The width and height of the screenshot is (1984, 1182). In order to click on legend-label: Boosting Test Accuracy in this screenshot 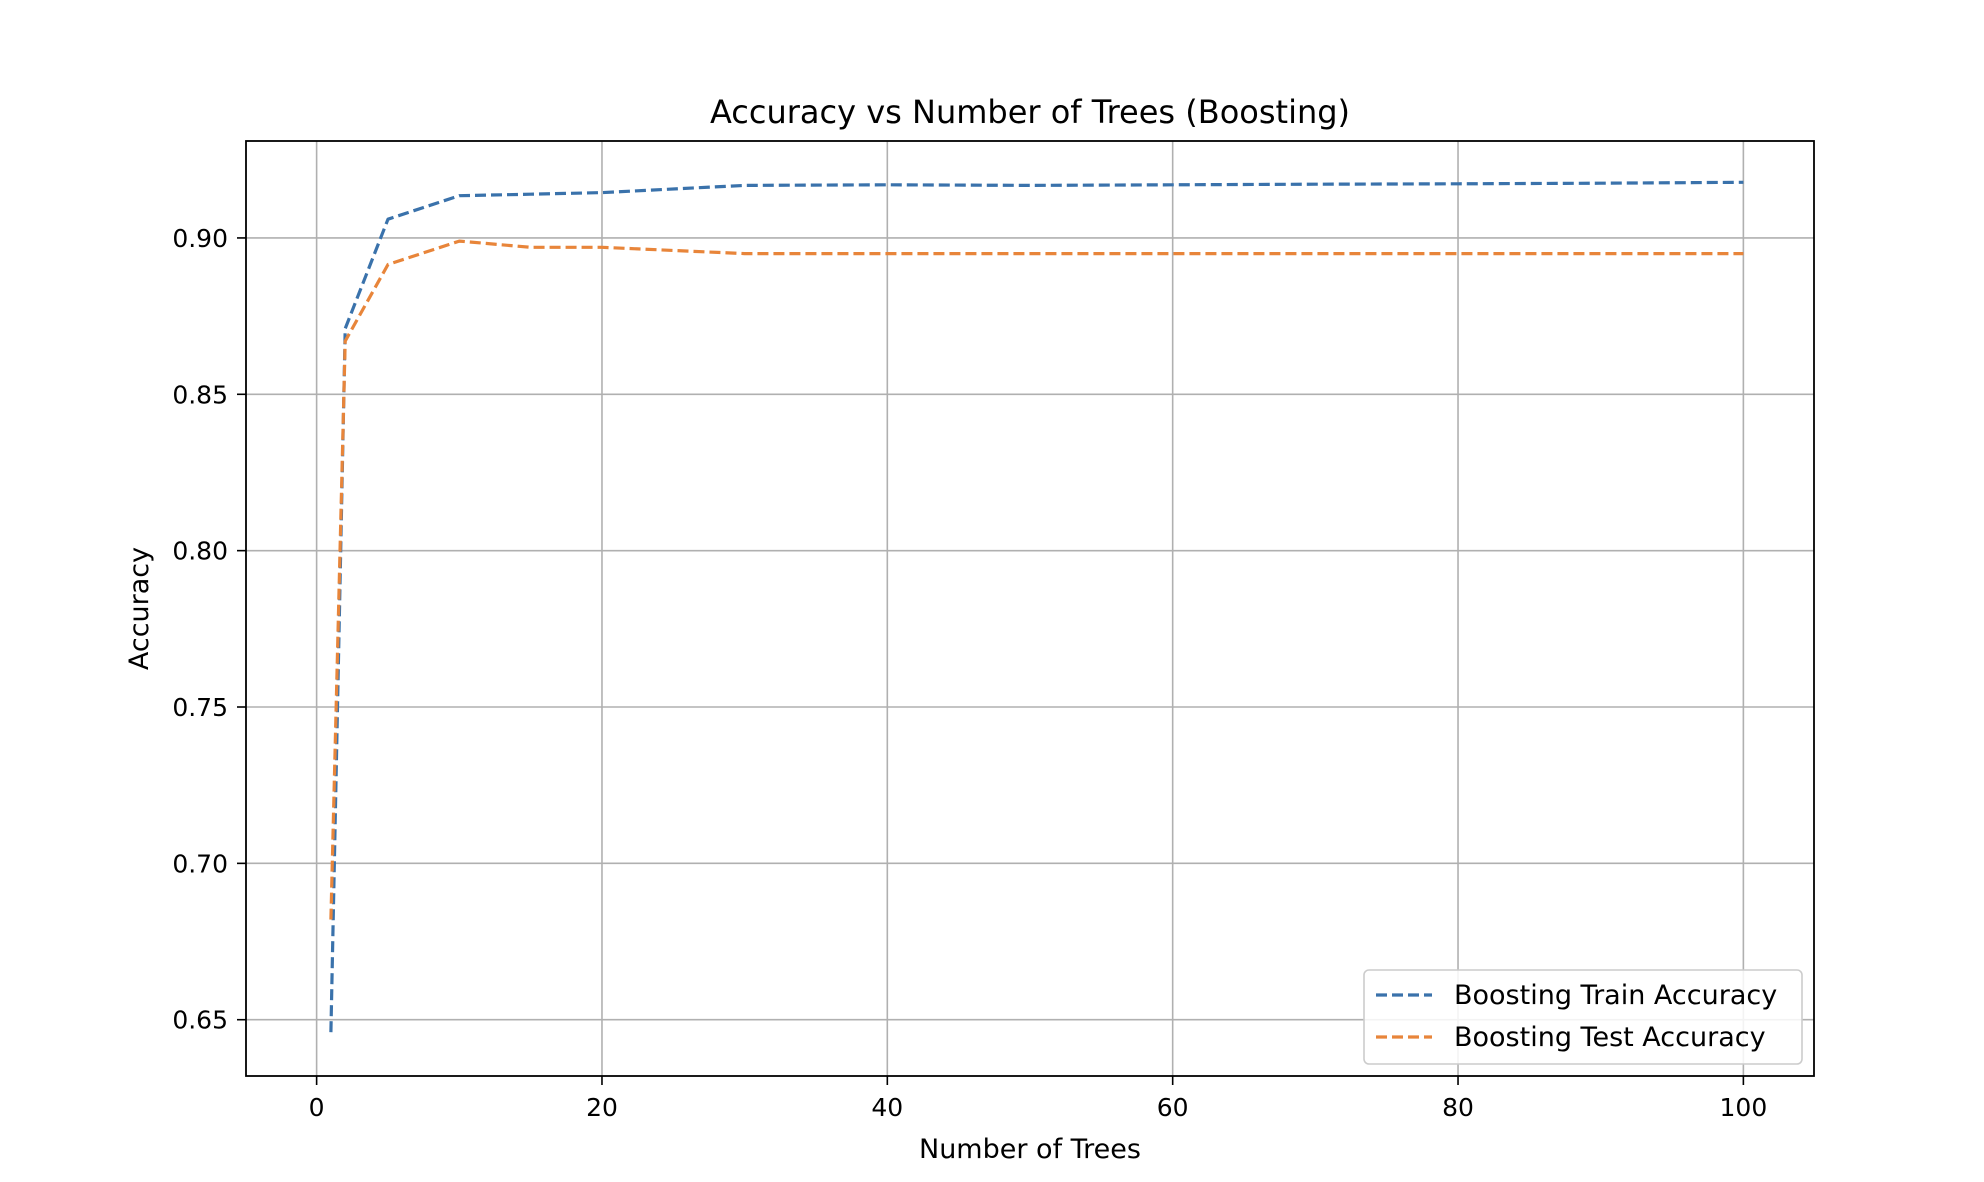, I will do `click(1610, 1037)`.